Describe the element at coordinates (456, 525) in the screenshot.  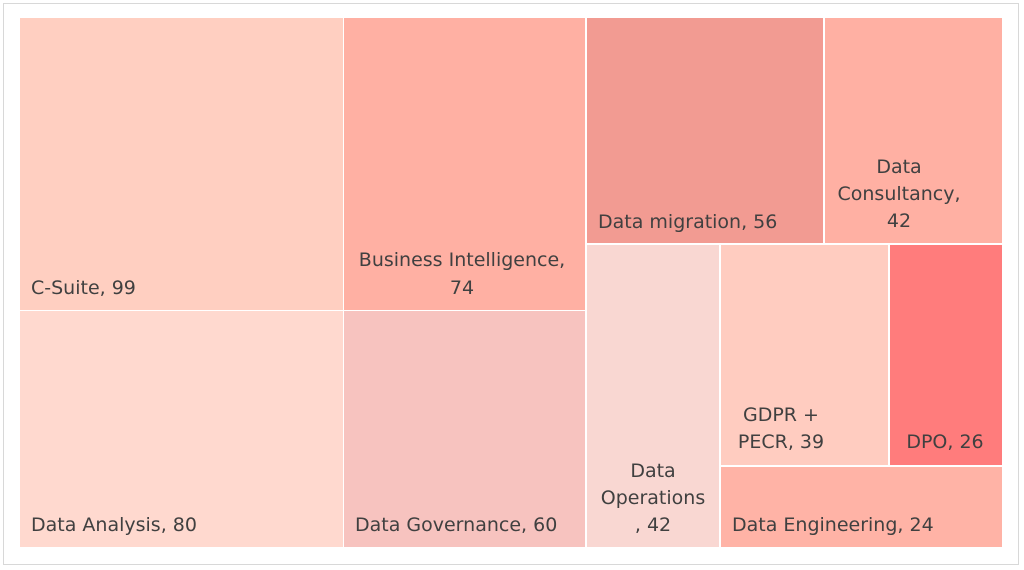
I see `treemap-tile-label: Data Governance, 60` at that location.